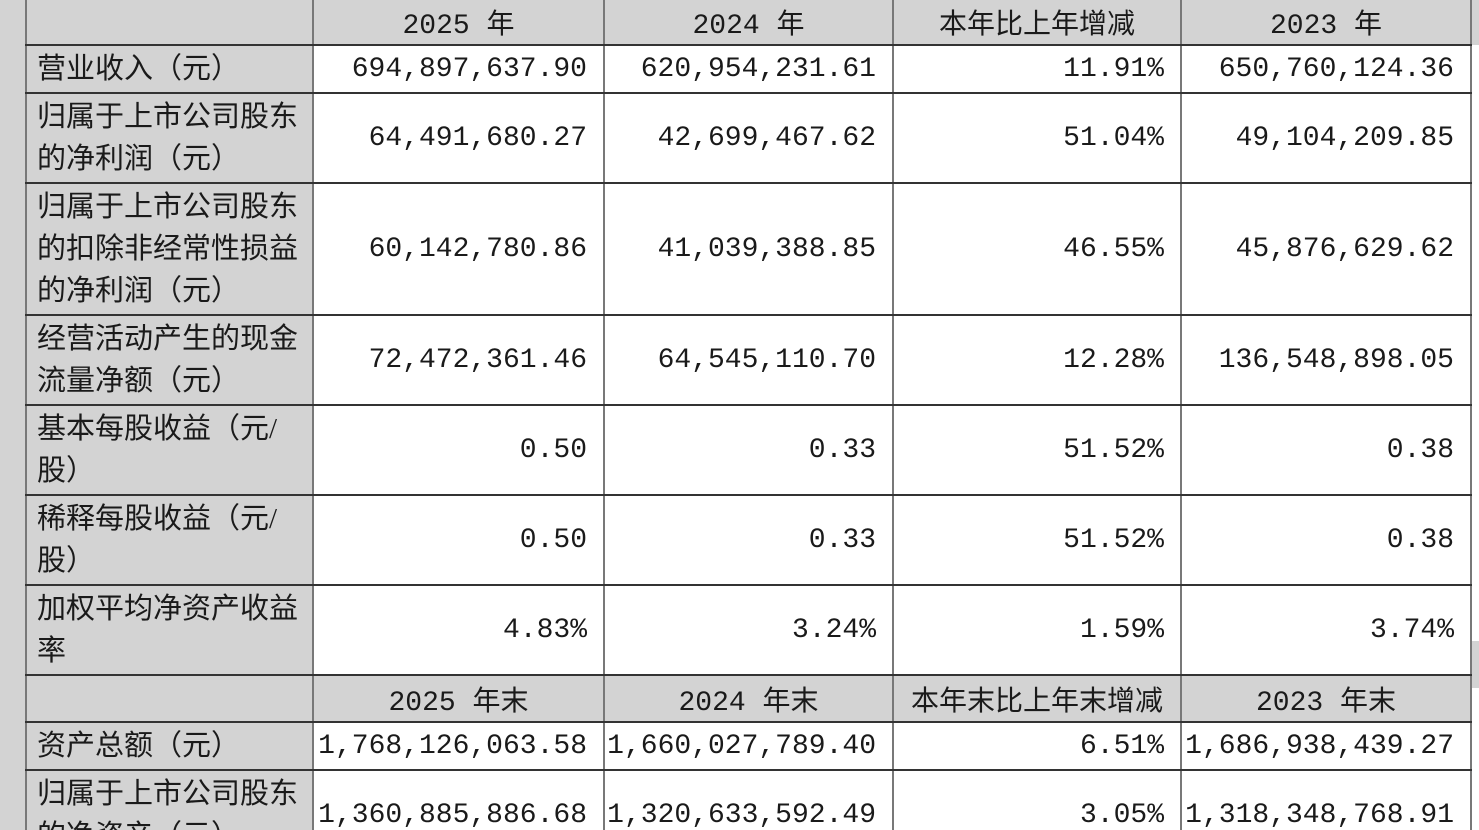 The height and width of the screenshot is (830, 1479). I want to click on header-row: 2025 年末 2024 年末 本年末比上年末增减 2023 年末, so click(748, 698).